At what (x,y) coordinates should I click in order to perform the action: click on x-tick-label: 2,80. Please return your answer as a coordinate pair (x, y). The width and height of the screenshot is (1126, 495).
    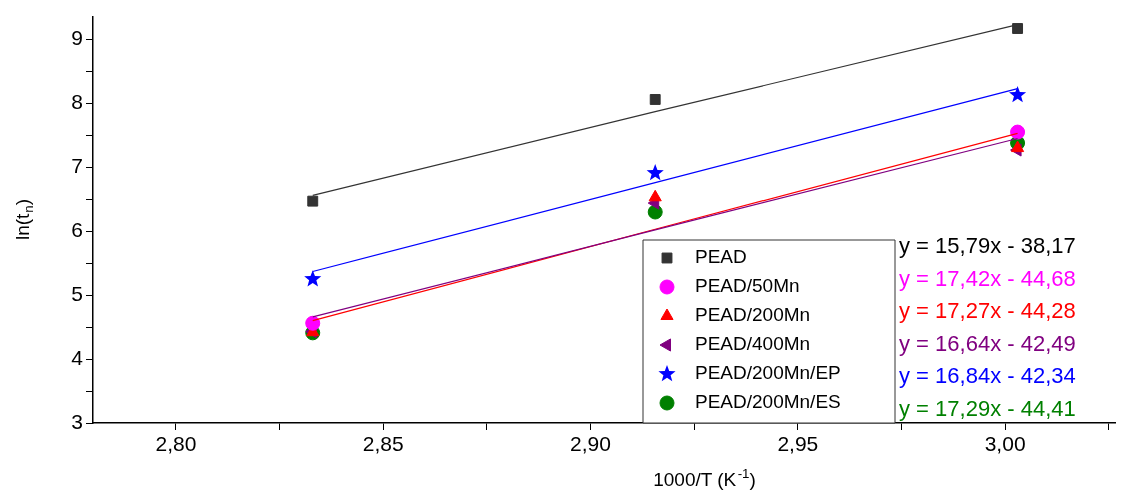
    Looking at the image, I should click on (176, 444).